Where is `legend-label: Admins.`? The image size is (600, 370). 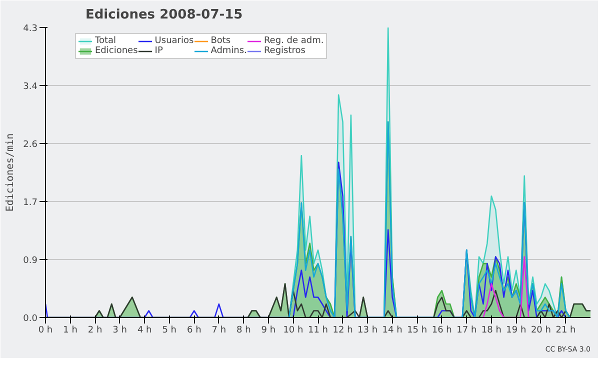 legend-label: Admins. is located at coordinates (228, 51).